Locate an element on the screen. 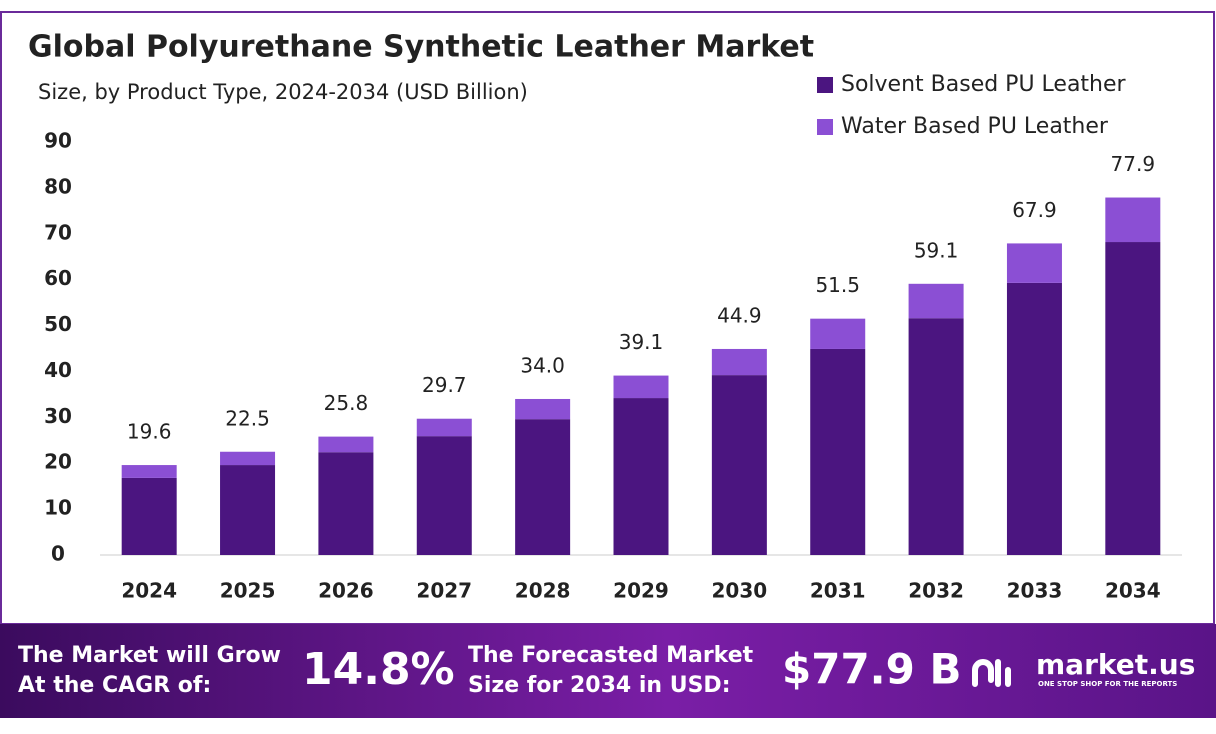 Image resolution: width=1216 pixels, height=734 pixels. footer-banner is located at coordinates (608, 671).